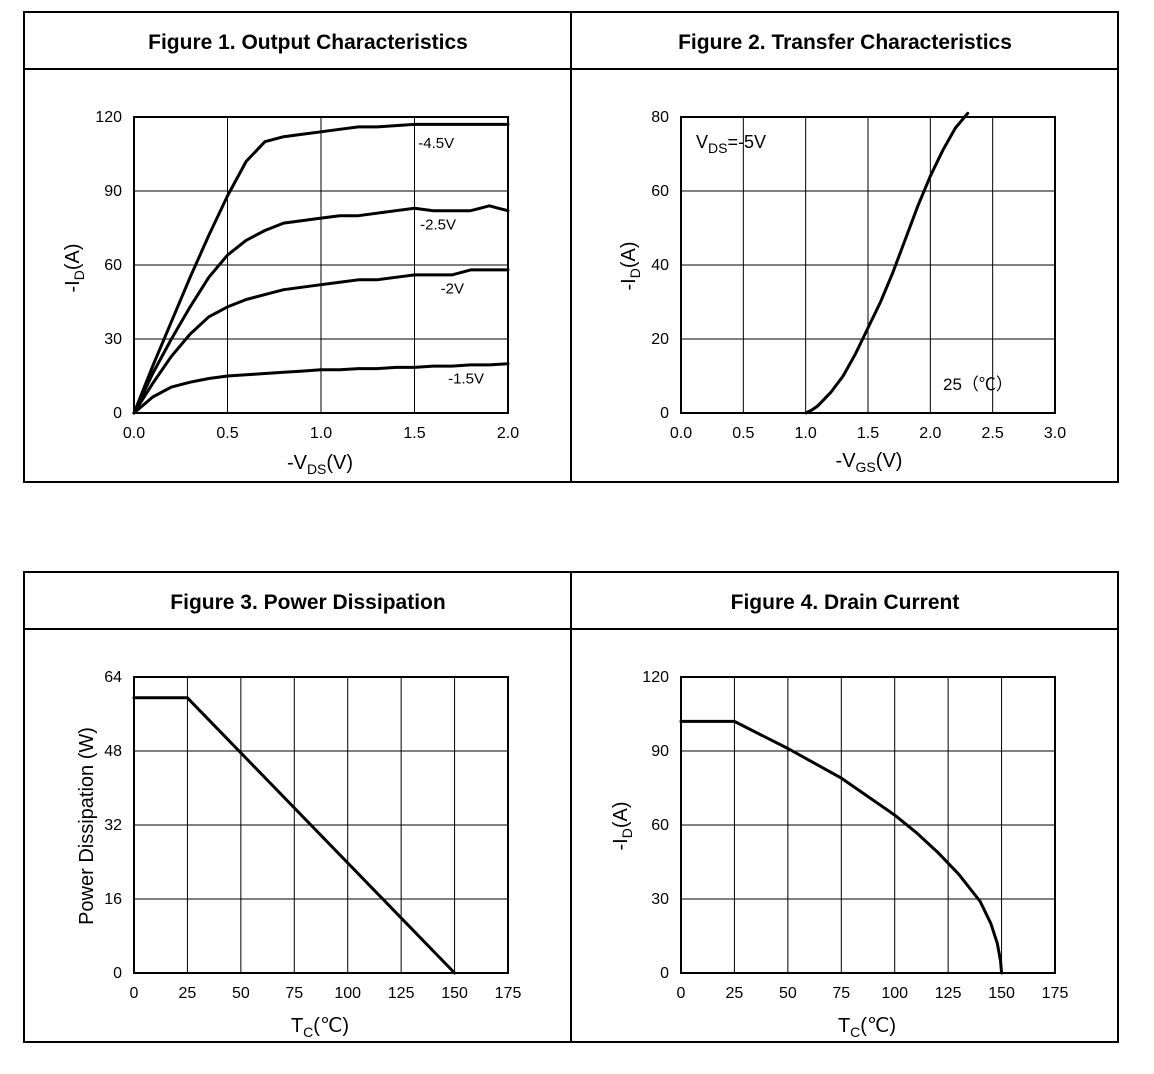  I want to click on curve-label: -4.5V, so click(436, 143).